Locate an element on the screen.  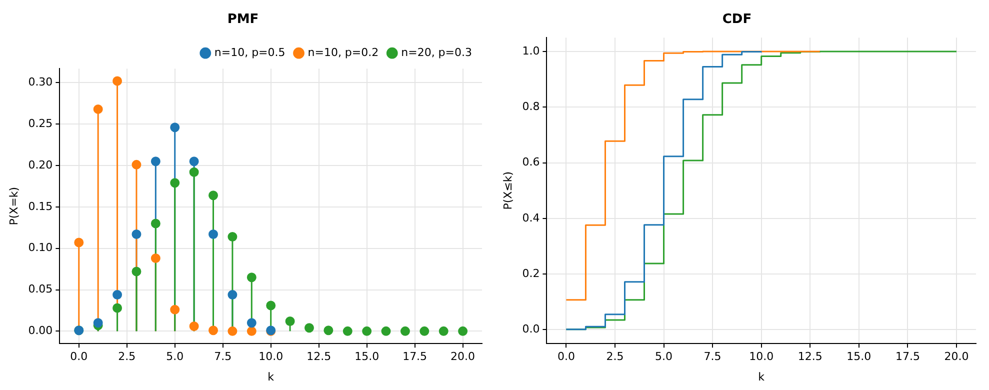
legend-label: n=10, p=0.5 is located at coordinates (250, 52).